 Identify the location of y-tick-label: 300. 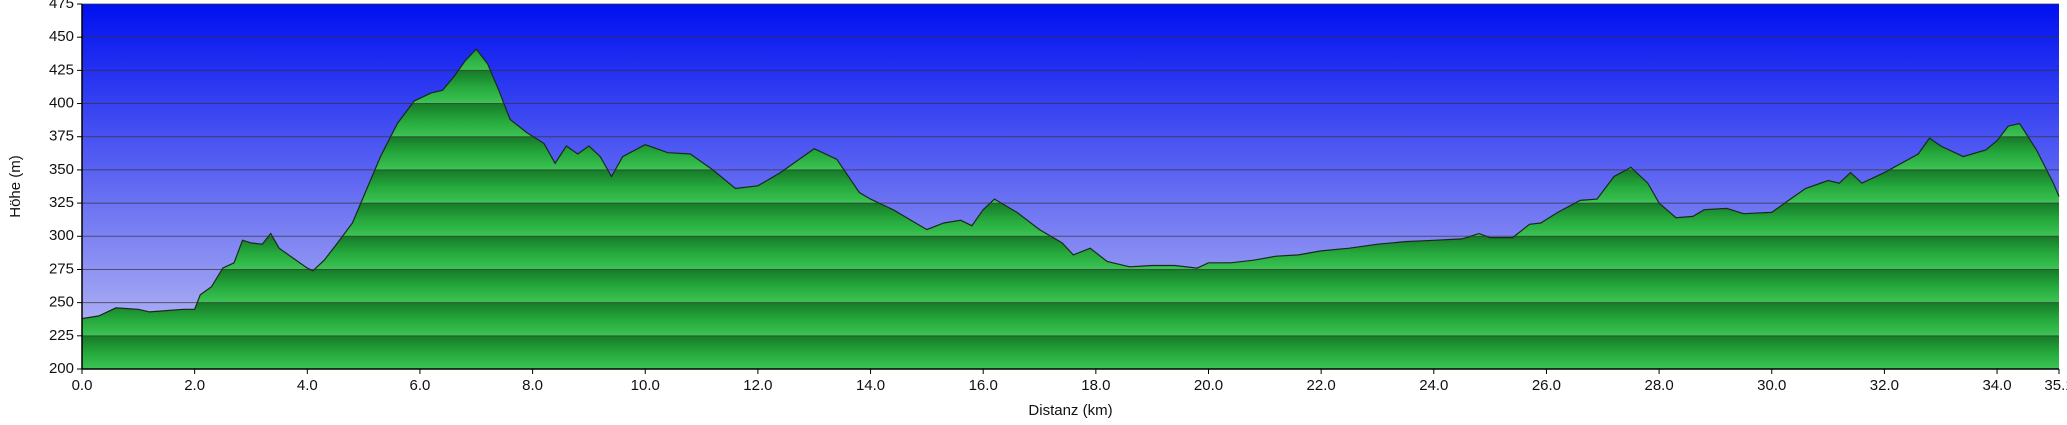
(61, 235).